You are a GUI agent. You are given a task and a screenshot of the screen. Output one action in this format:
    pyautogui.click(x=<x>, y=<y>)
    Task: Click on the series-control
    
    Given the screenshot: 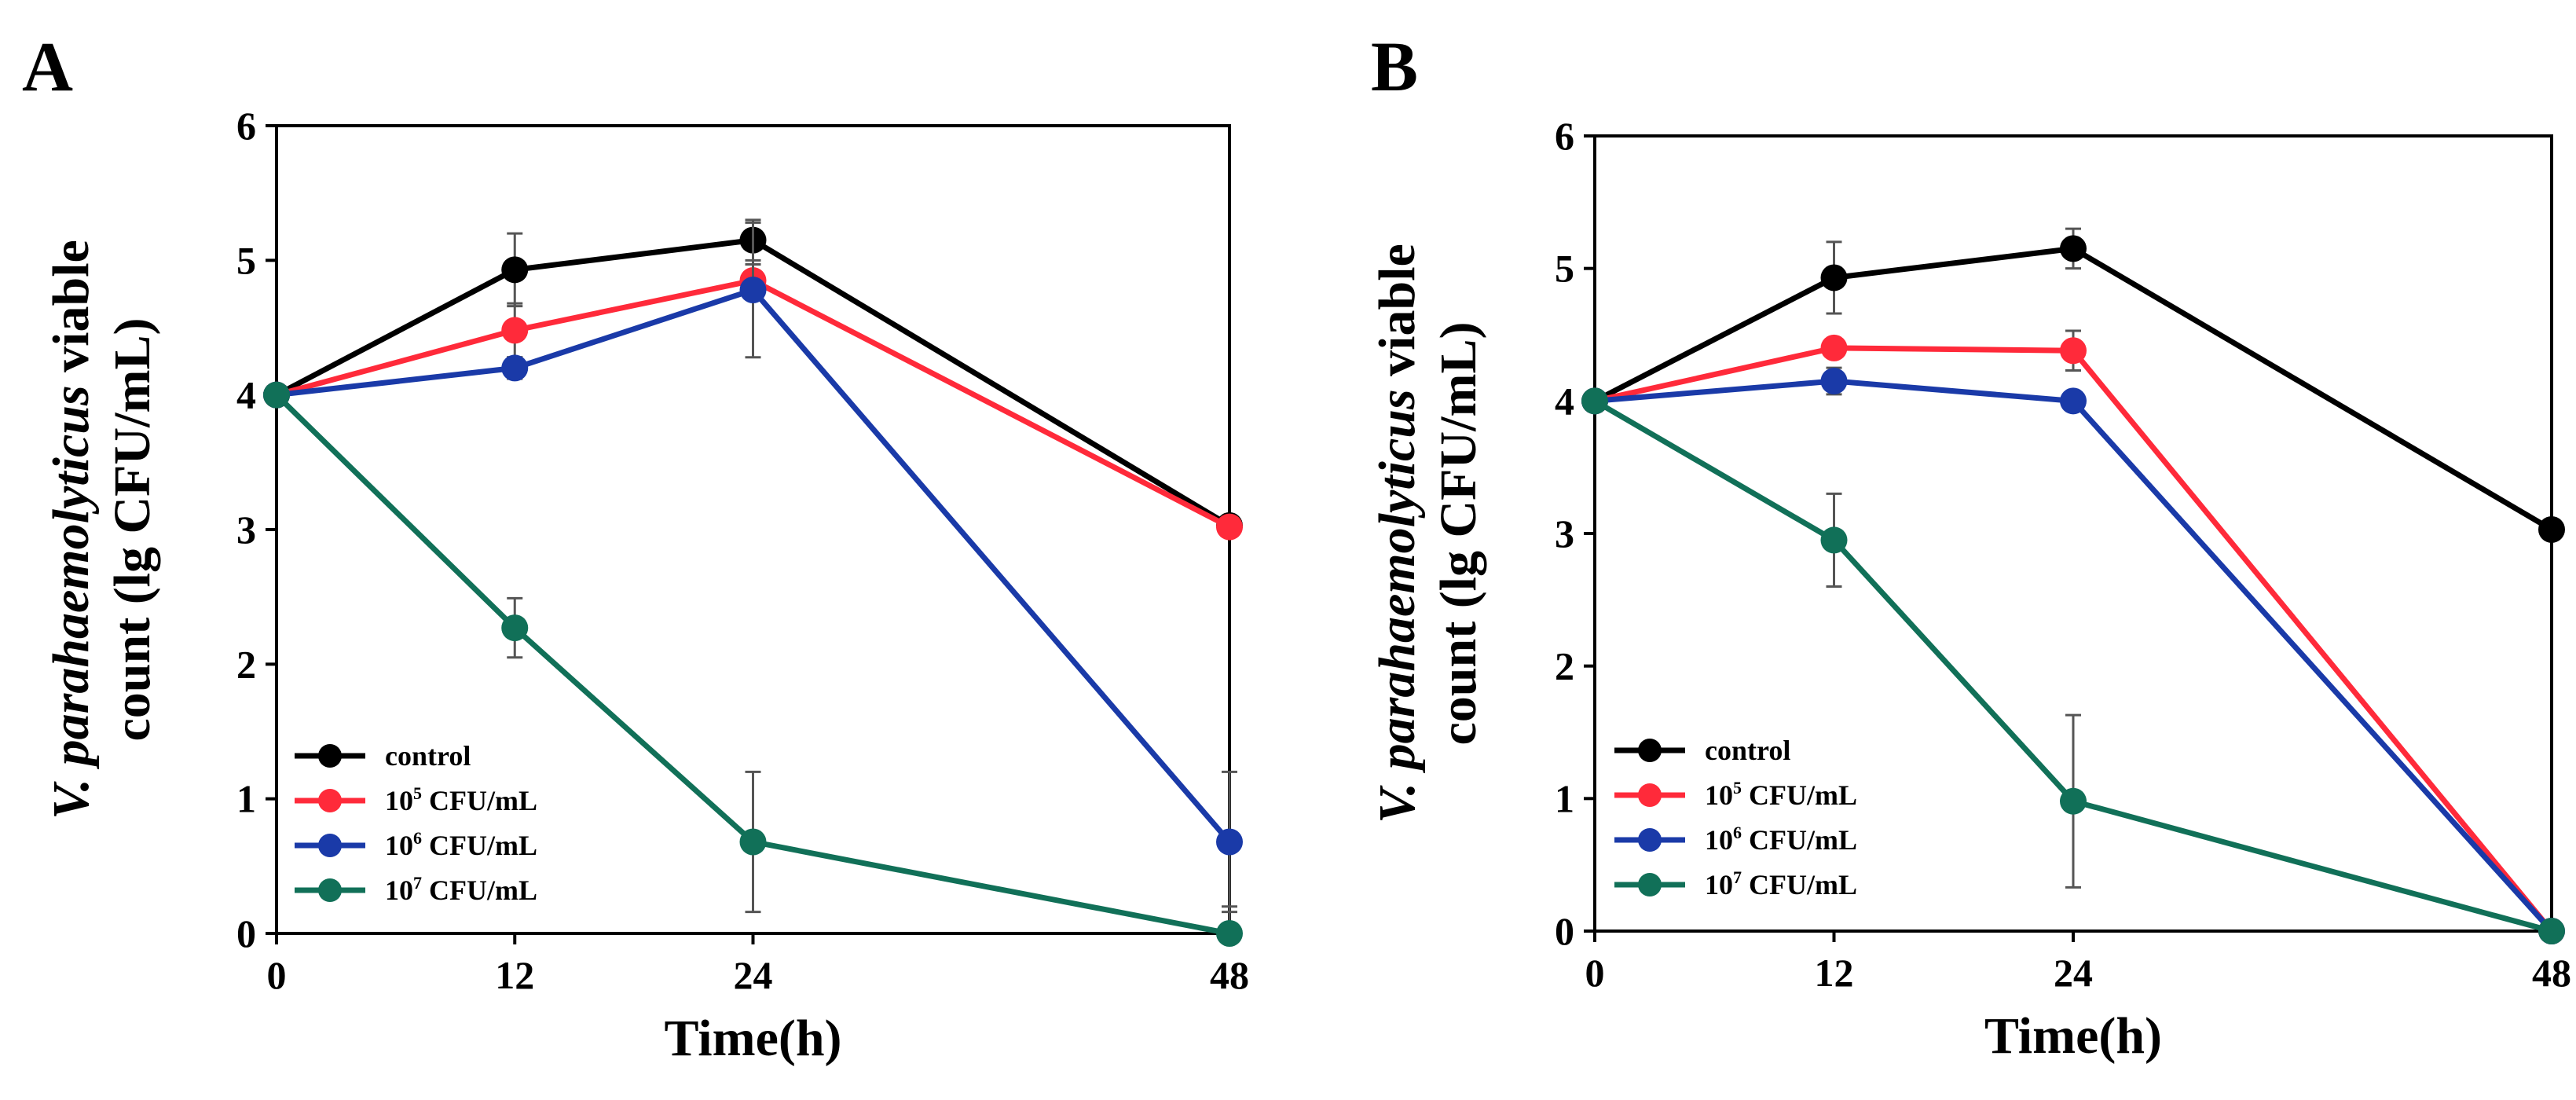 What is the action you would take?
    pyautogui.click(x=2073, y=385)
    